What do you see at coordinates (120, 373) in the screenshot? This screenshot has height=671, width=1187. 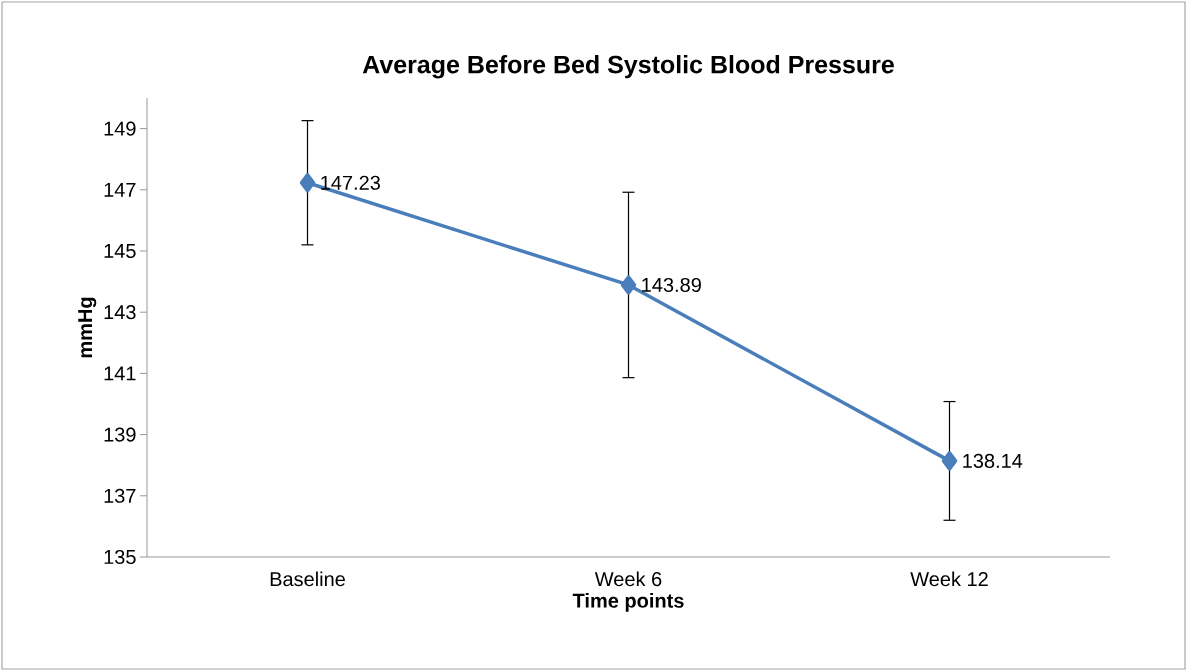 I see `y-tick-label: 141` at bounding box center [120, 373].